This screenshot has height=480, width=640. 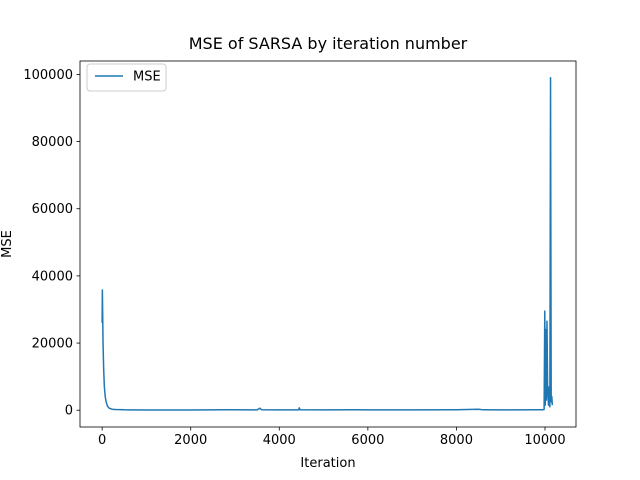 What do you see at coordinates (52, 209) in the screenshot?
I see `y-tick-label: 60000` at bounding box center [52, 209].